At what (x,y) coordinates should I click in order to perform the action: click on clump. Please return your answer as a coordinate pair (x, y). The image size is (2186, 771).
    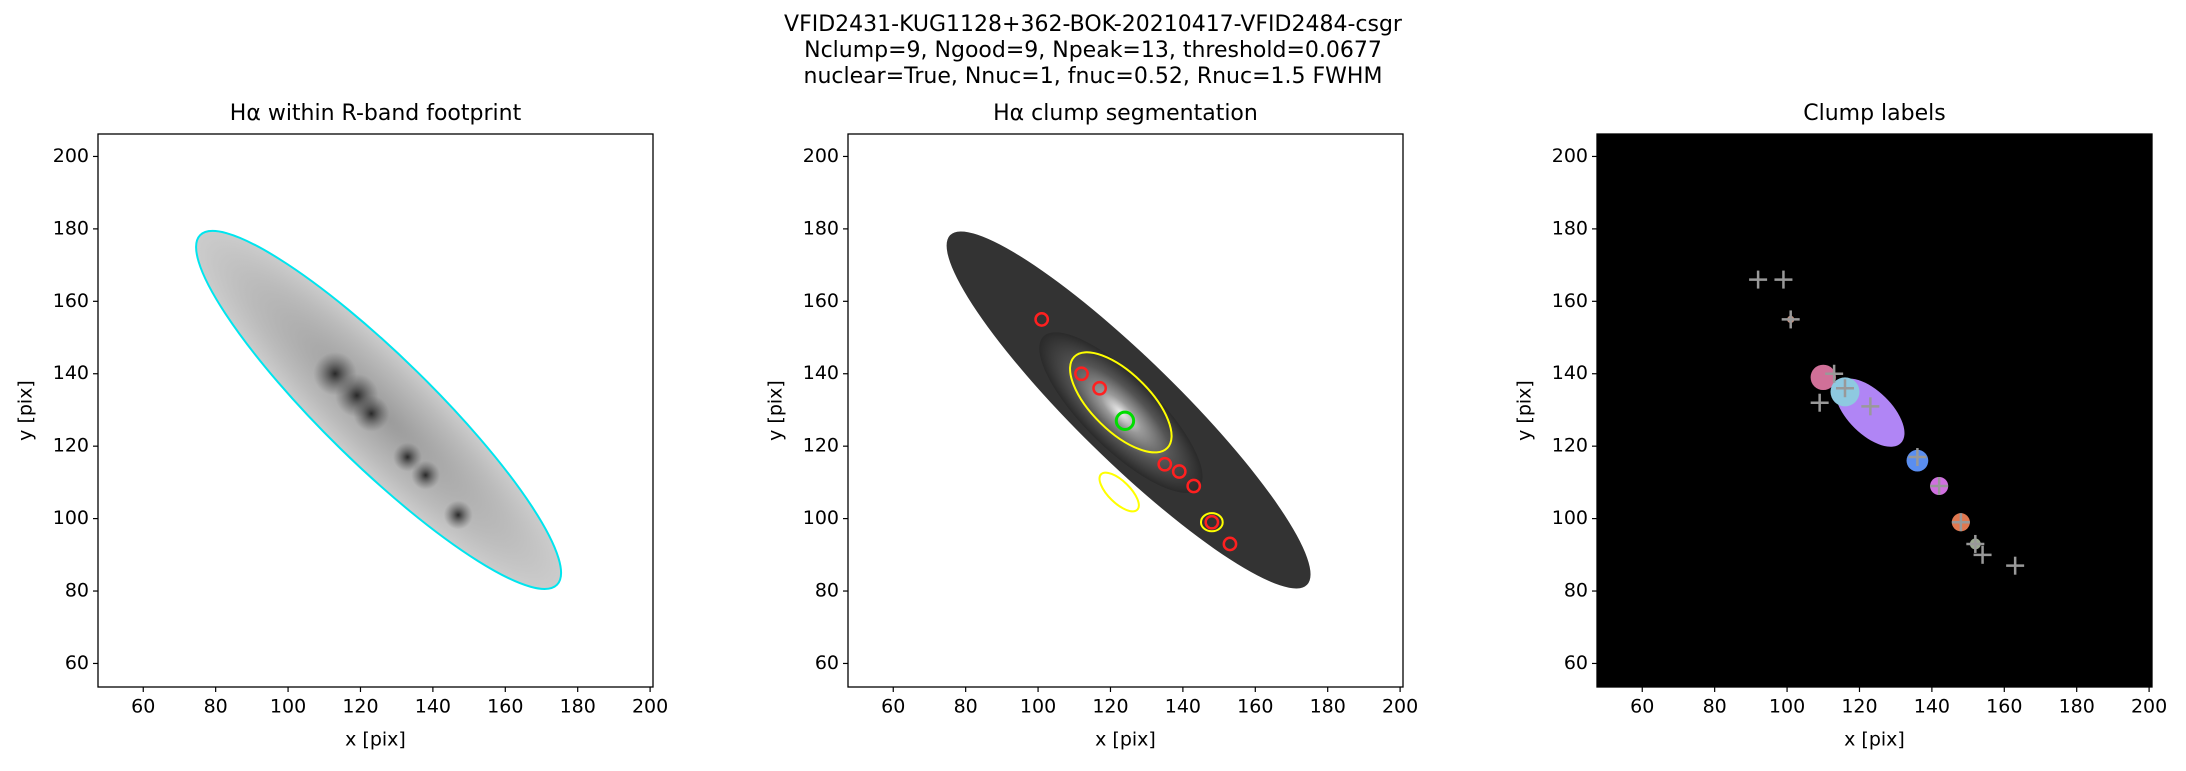
    Looking at the image, I should click on (1823, 377).